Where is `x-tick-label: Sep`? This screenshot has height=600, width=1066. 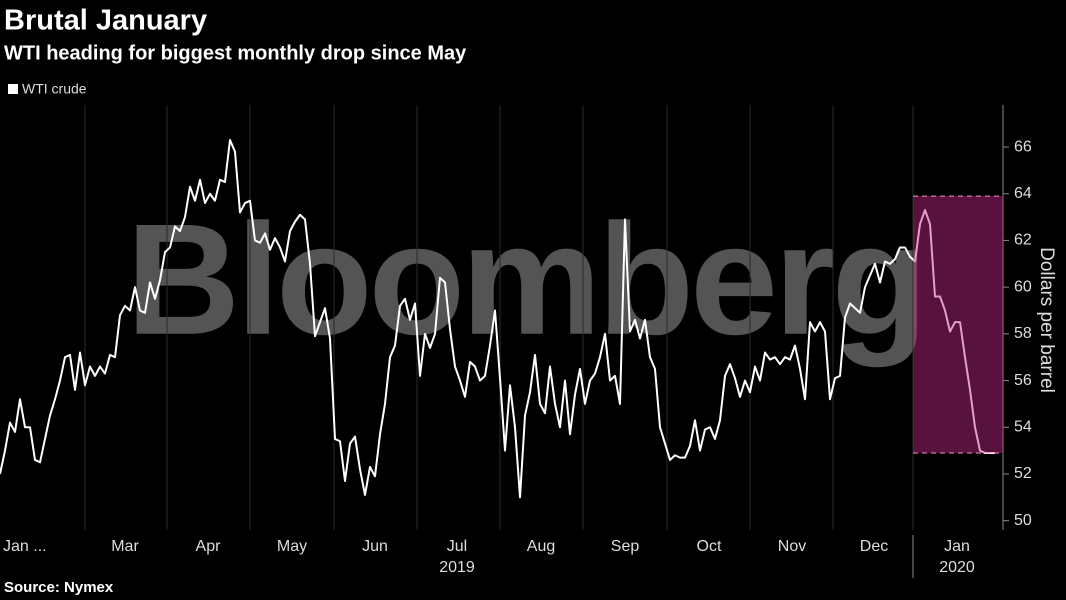 x-tick-label: Sep is located at coordinates (625, 546).